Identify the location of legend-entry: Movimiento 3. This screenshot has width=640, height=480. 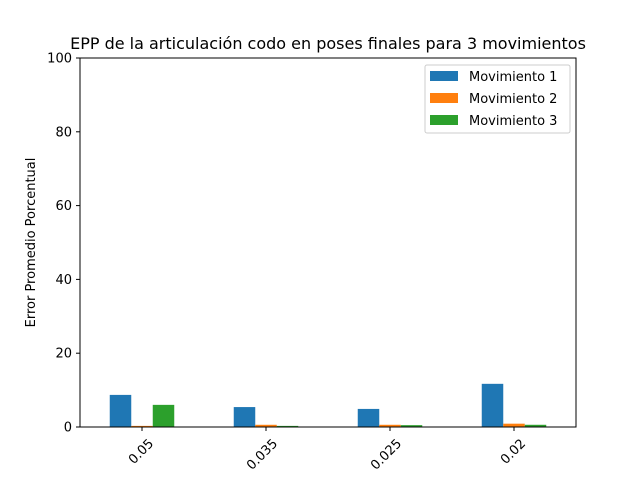
(513, 121).